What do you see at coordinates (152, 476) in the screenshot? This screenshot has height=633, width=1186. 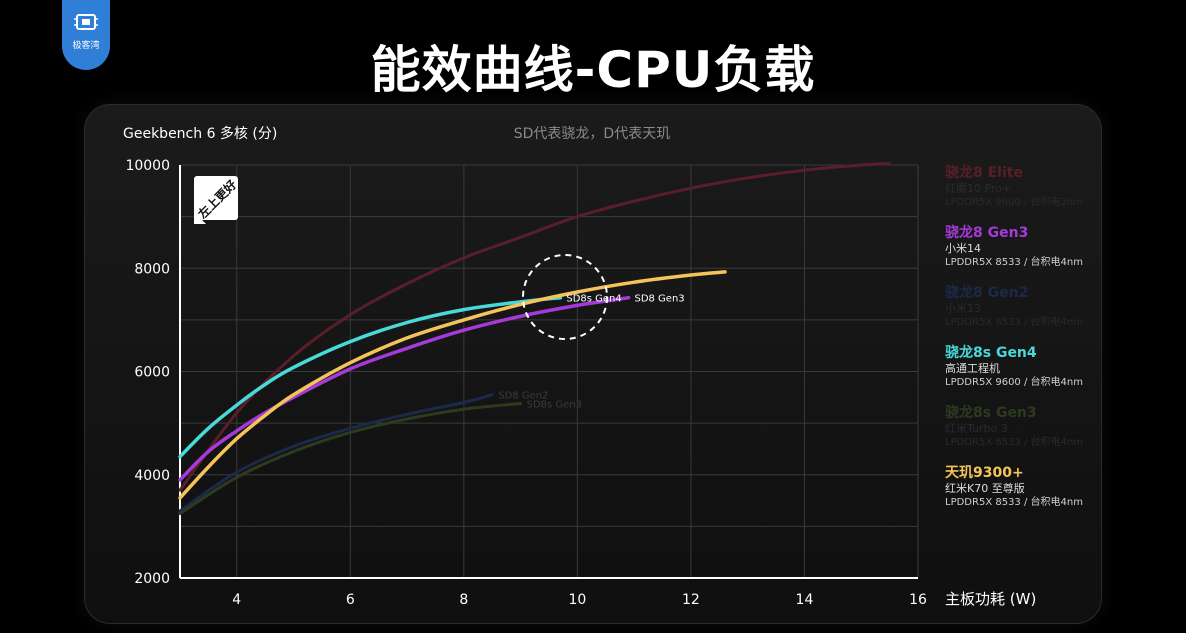 I see `y-tick-label: 4000` at bounding box center [152, 476].